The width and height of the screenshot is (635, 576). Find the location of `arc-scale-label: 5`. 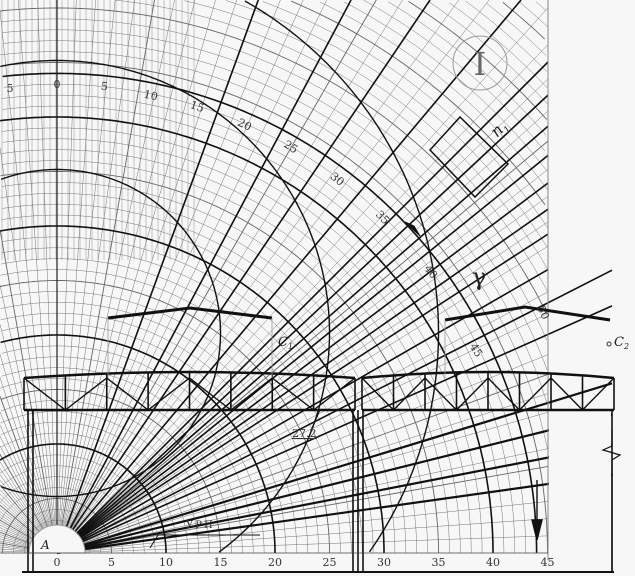

arc-scale-label: 5 is located at coordinates (104, 87).